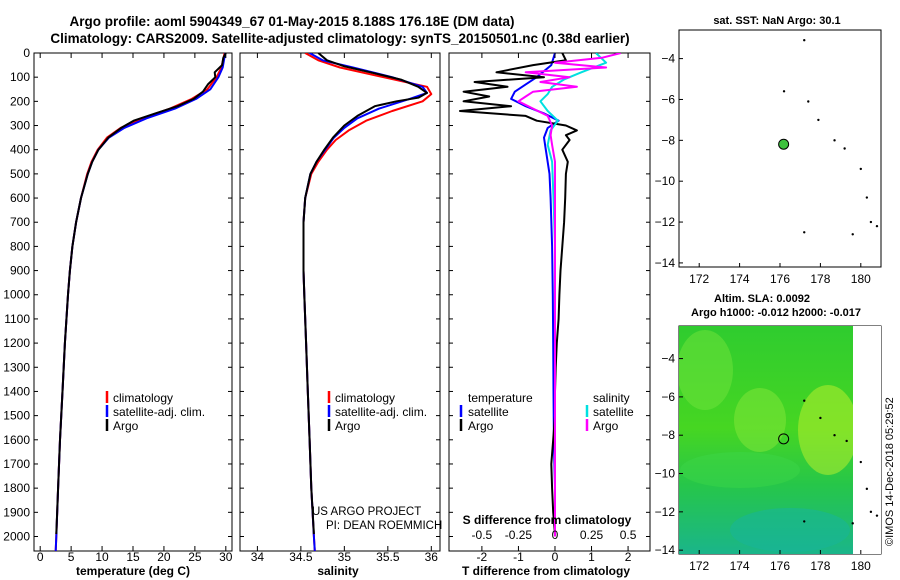  I want to click on y-tick-label: −10, so click(665, 181).